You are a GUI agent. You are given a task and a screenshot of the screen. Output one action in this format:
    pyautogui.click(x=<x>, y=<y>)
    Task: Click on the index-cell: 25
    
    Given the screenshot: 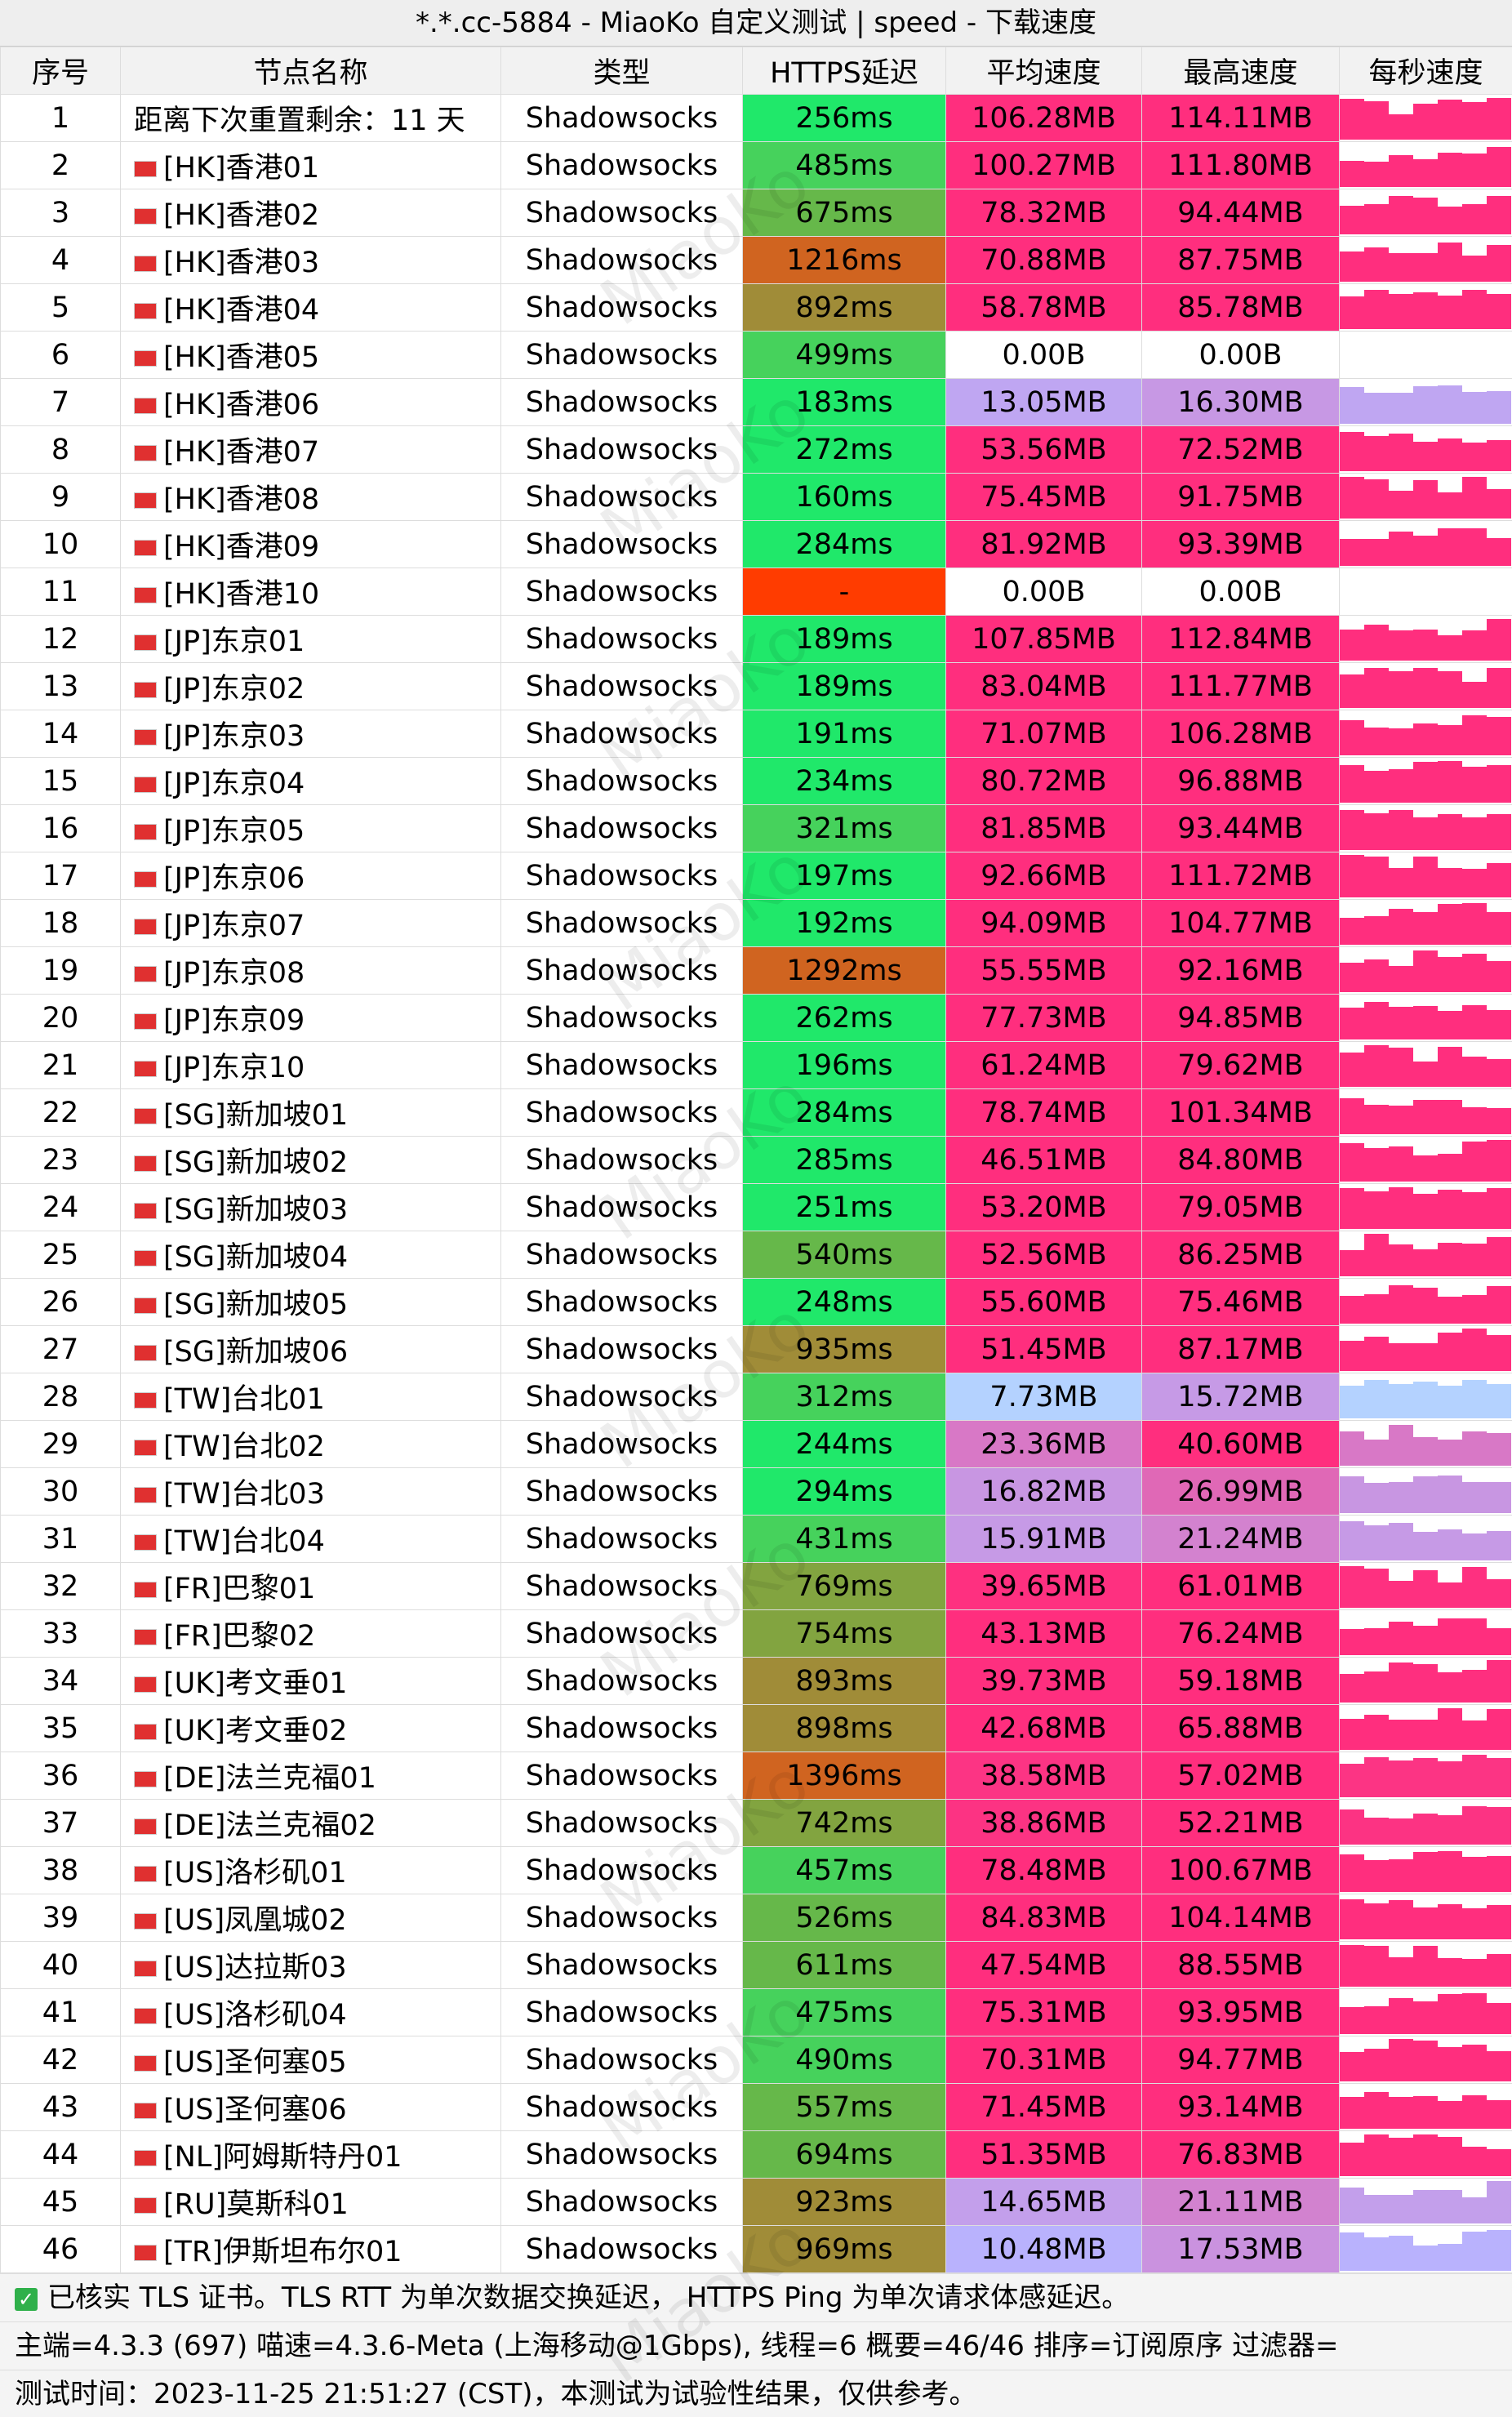 What is the action you would take?
    pyautogui.click(x=60, y=1255)
    